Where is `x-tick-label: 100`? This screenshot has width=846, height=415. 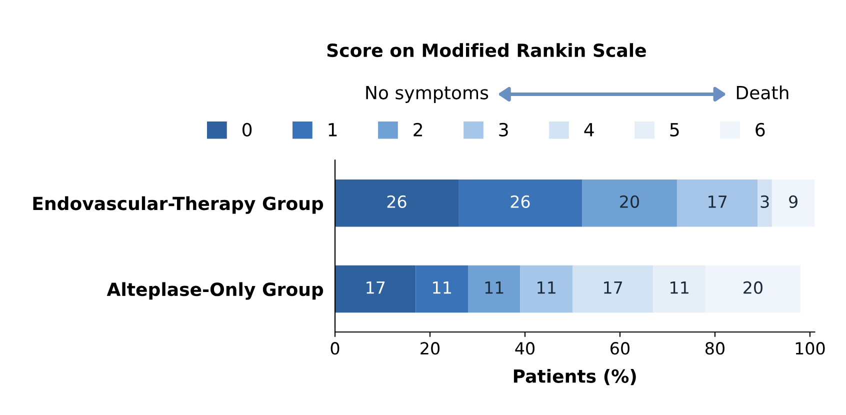
x-tick-label: 100 is located at coordinates (810, 348).